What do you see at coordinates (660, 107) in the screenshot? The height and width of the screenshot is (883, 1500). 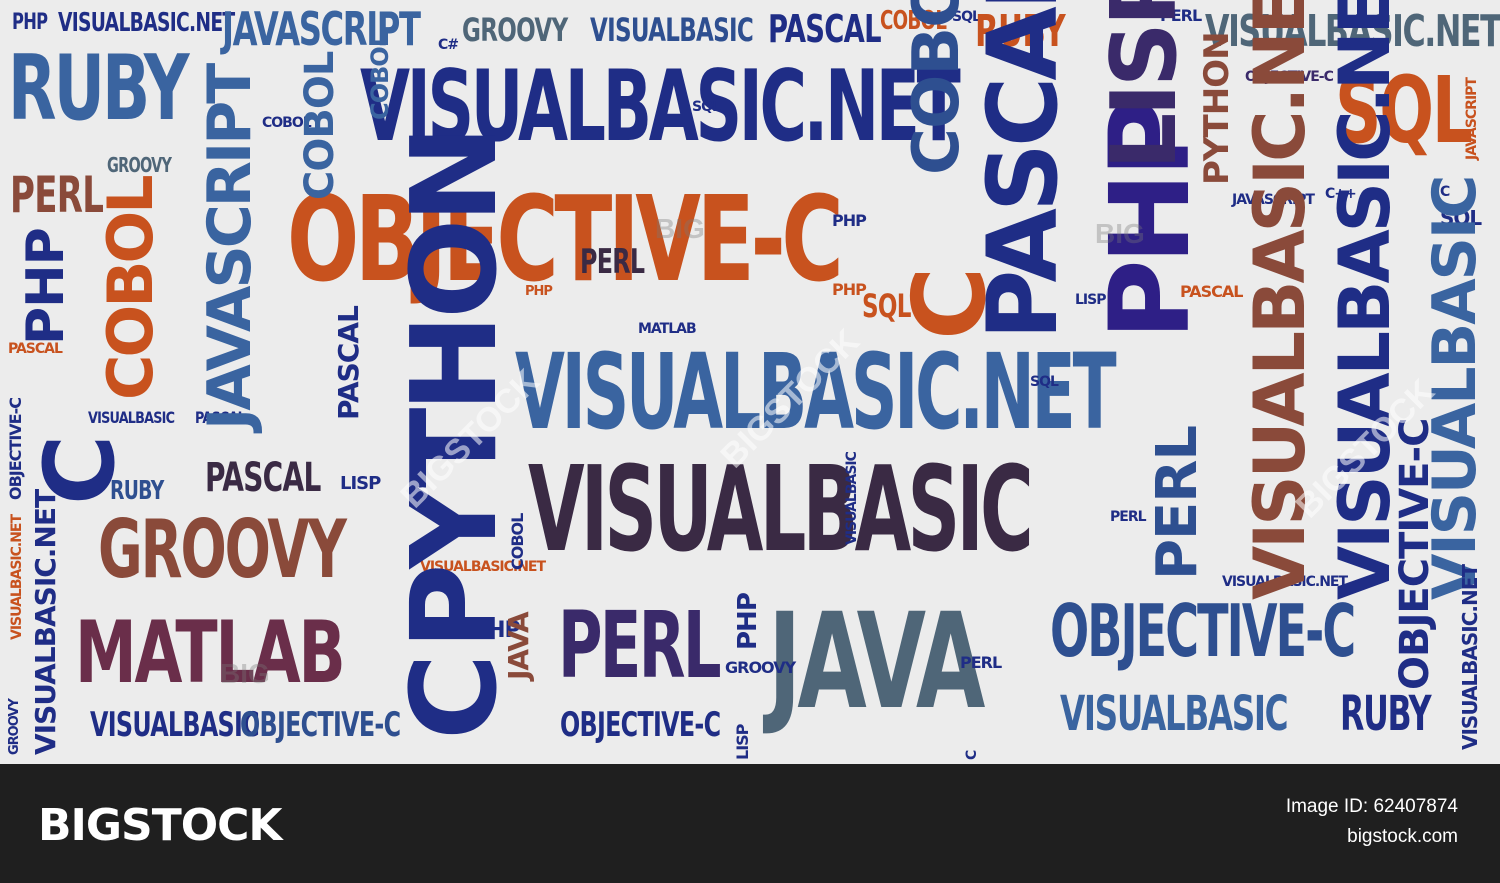 I see `word-javascript-large: VISUALBASIC.NET` at bounding box center [660, 107].